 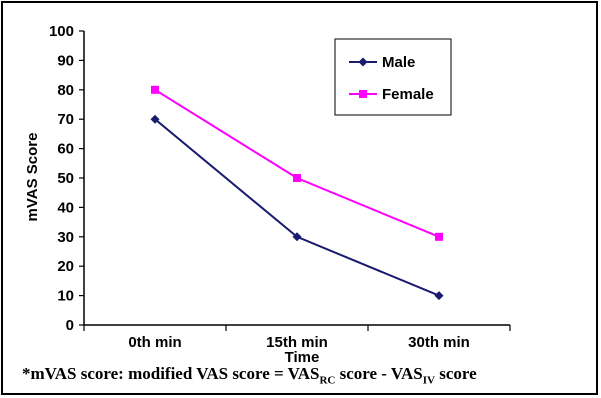 I want to click on y-tick-label: 50, so click(x=65, y=178).